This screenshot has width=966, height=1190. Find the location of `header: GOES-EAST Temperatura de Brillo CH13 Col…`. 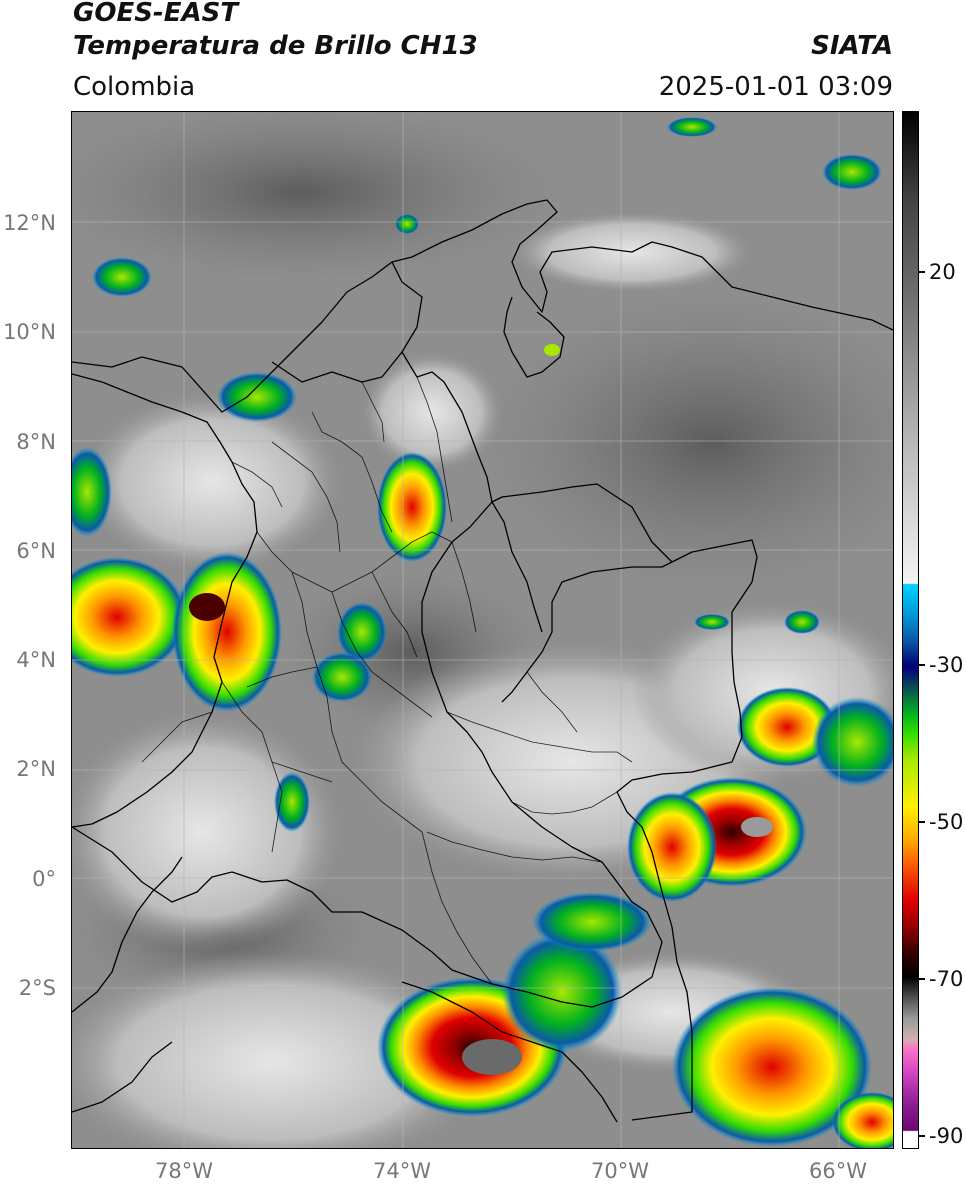

header: GOES-EAST Temperatura de Brillo CH13 Col… is located at coordinates (483, 53).